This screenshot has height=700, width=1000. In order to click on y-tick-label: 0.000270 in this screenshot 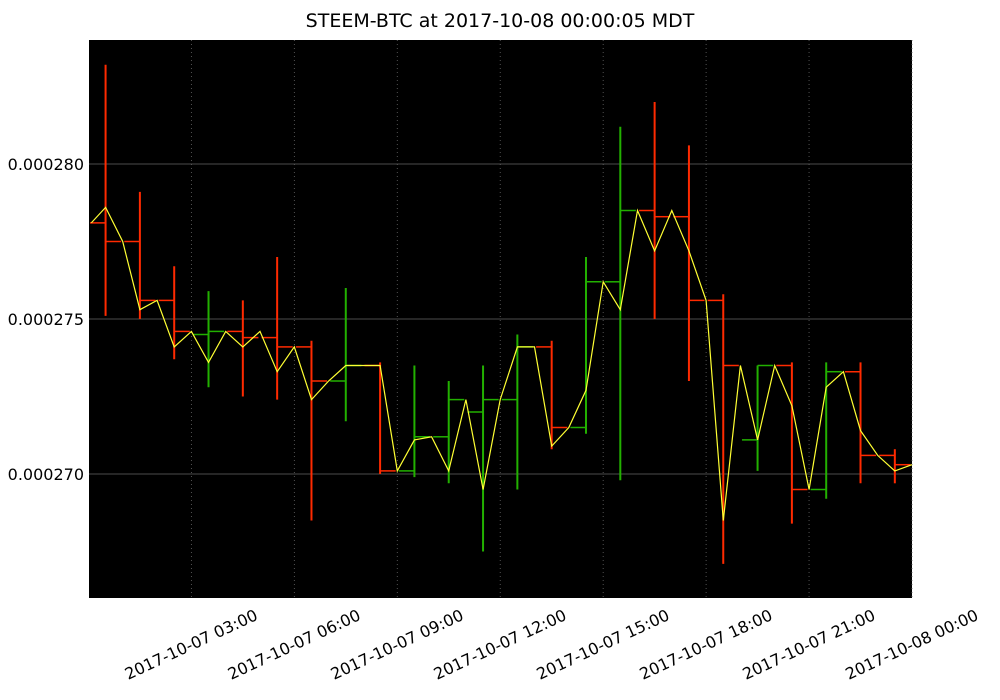, I will do `click(46, 474)`.